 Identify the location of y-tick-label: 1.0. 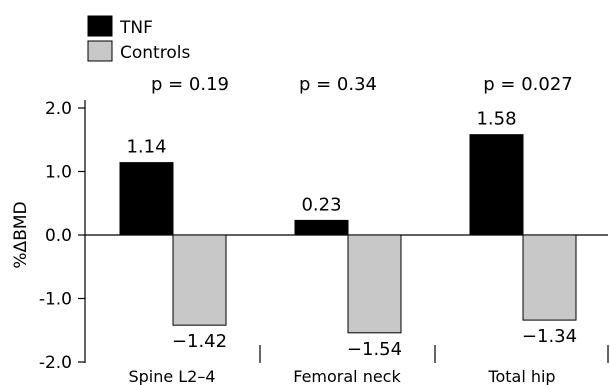
(58, 173).